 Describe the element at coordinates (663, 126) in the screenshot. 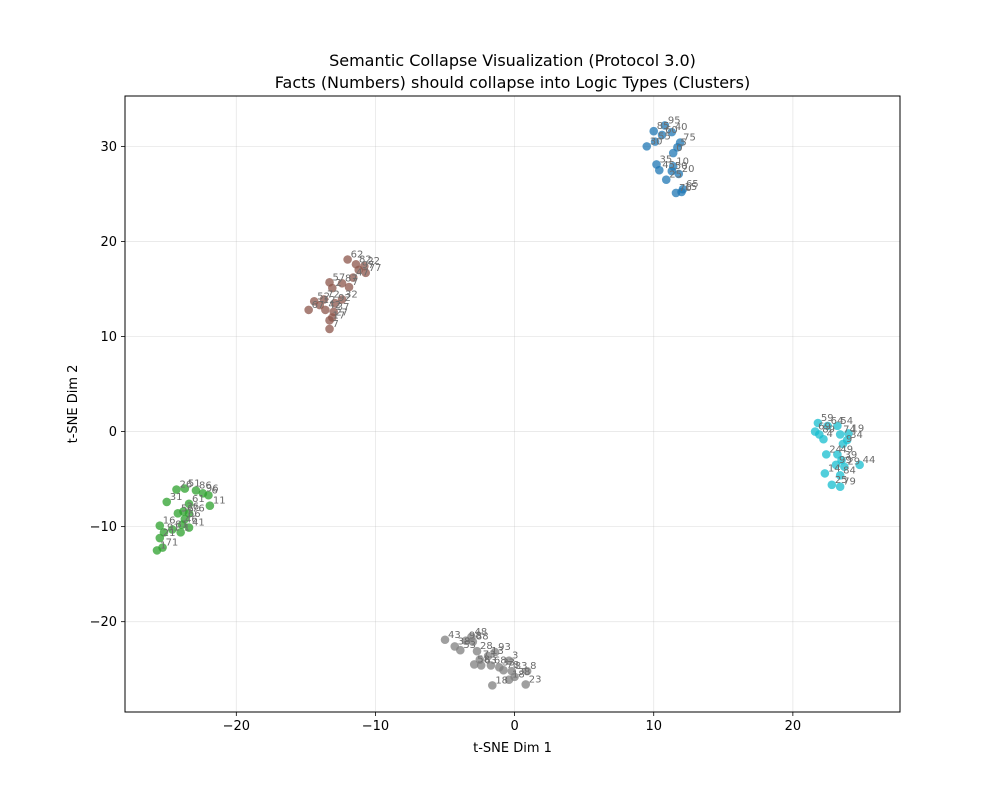

I see `data-point-label: 85` at that location.